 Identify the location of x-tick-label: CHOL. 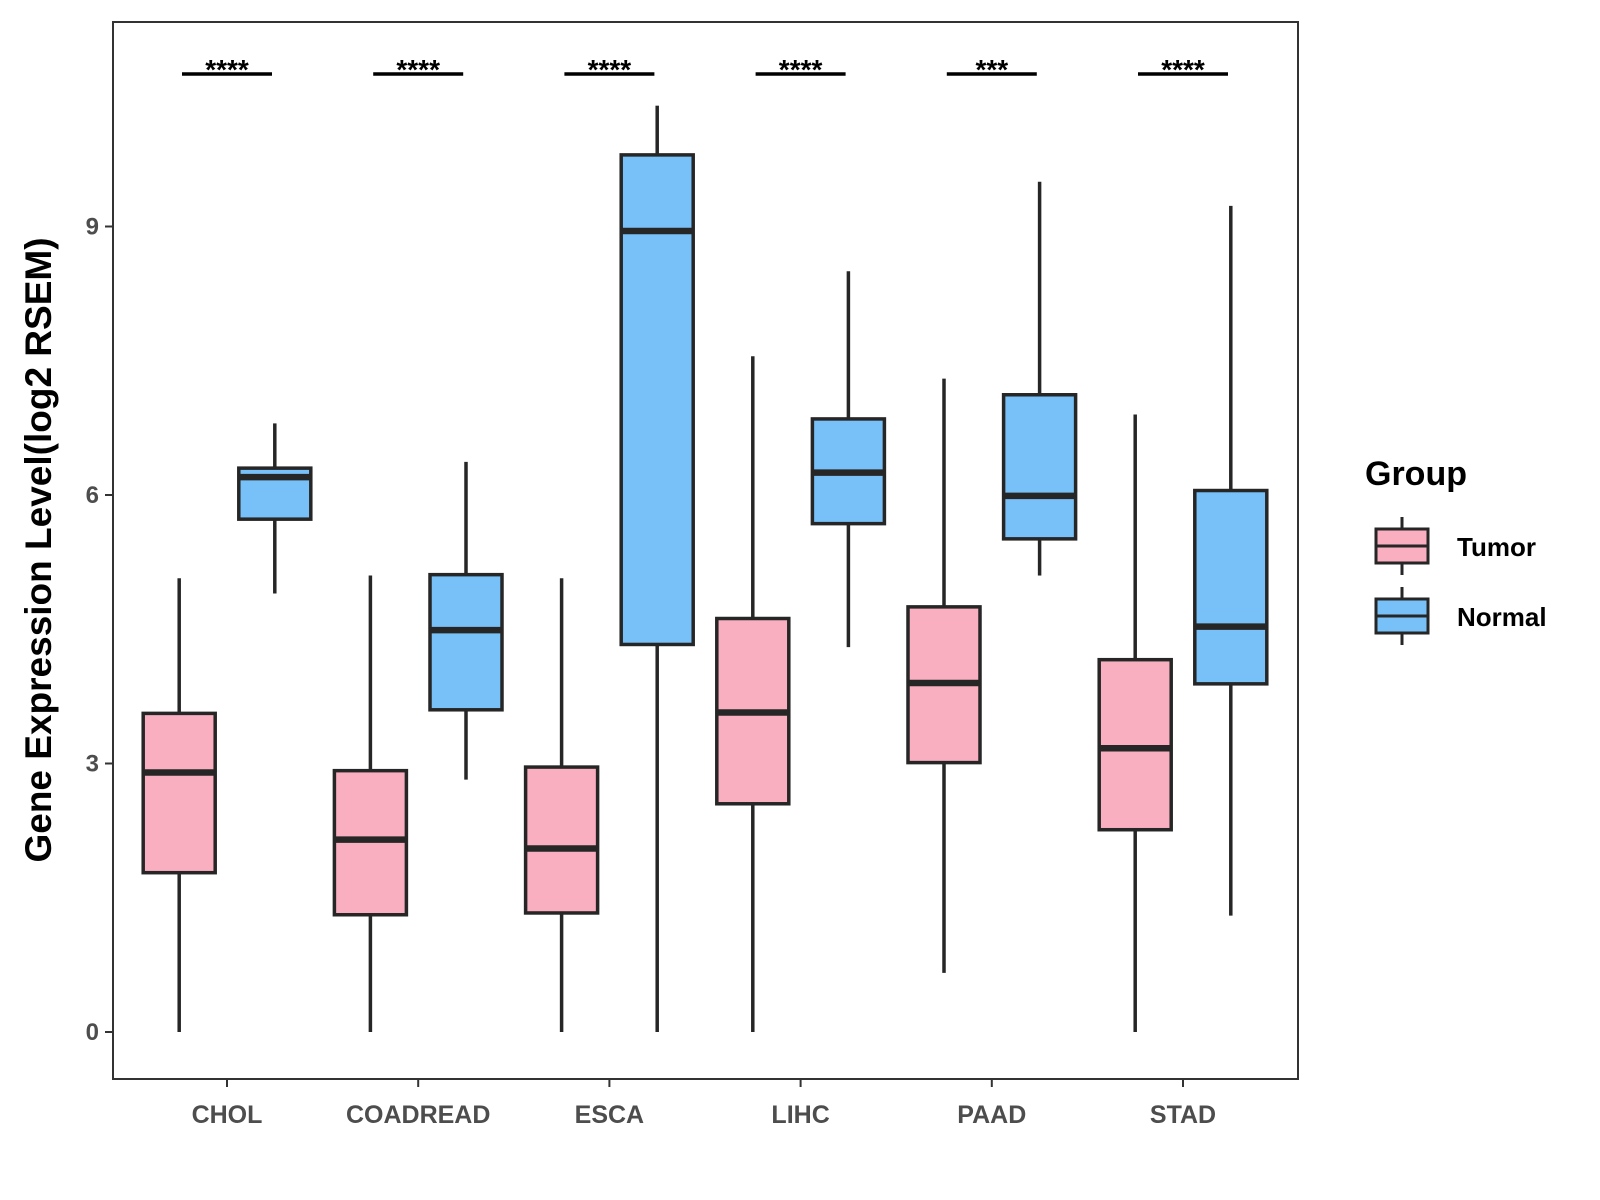
(227, 1115).